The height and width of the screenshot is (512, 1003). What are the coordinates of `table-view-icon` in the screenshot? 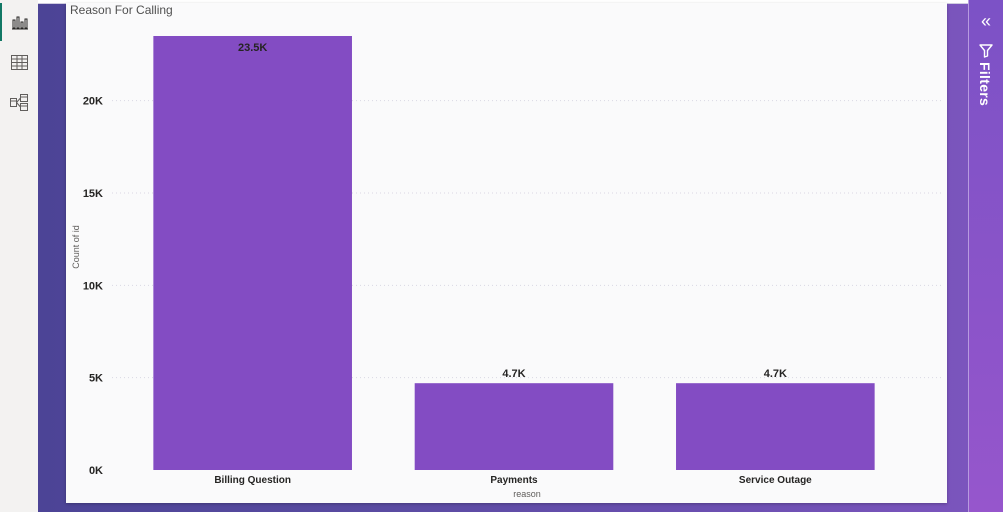 It's located at (19, 62).